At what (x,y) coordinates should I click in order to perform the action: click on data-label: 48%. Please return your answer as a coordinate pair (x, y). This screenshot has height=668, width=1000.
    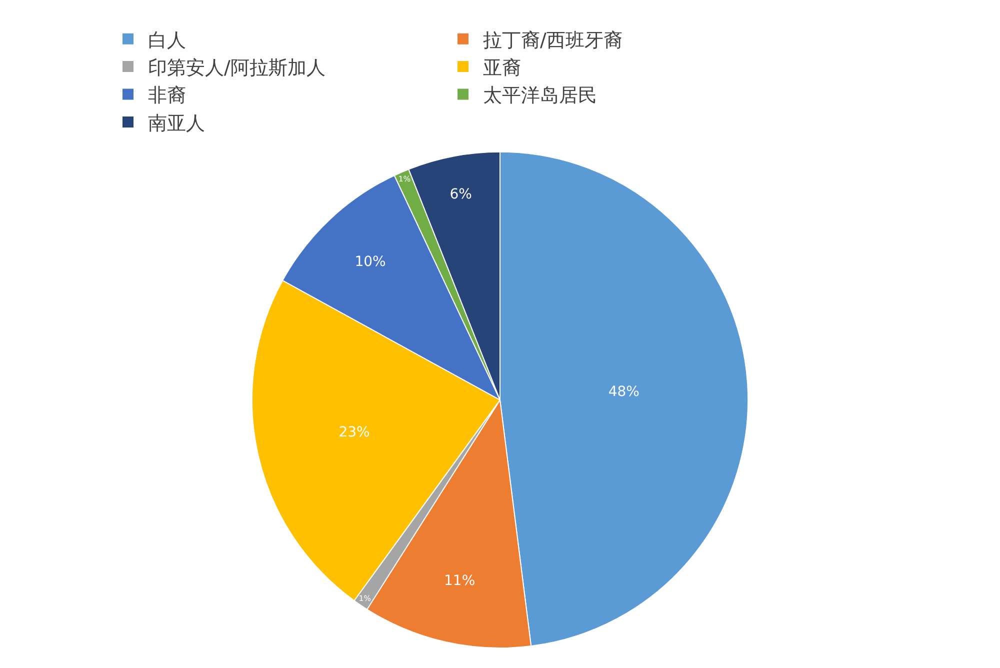
    Looking at the image, I should click on (624, 392).